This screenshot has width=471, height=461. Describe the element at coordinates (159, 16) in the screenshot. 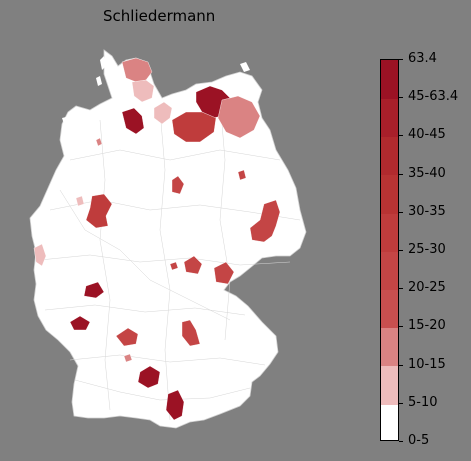

I see `map-title: Schliedermann` at that location.